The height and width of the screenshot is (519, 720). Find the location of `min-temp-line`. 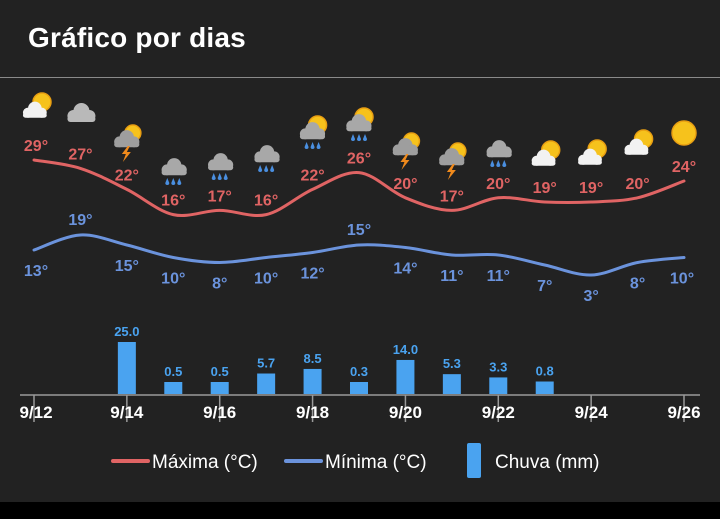

min-temp-line is located at coordinates (359, 255).